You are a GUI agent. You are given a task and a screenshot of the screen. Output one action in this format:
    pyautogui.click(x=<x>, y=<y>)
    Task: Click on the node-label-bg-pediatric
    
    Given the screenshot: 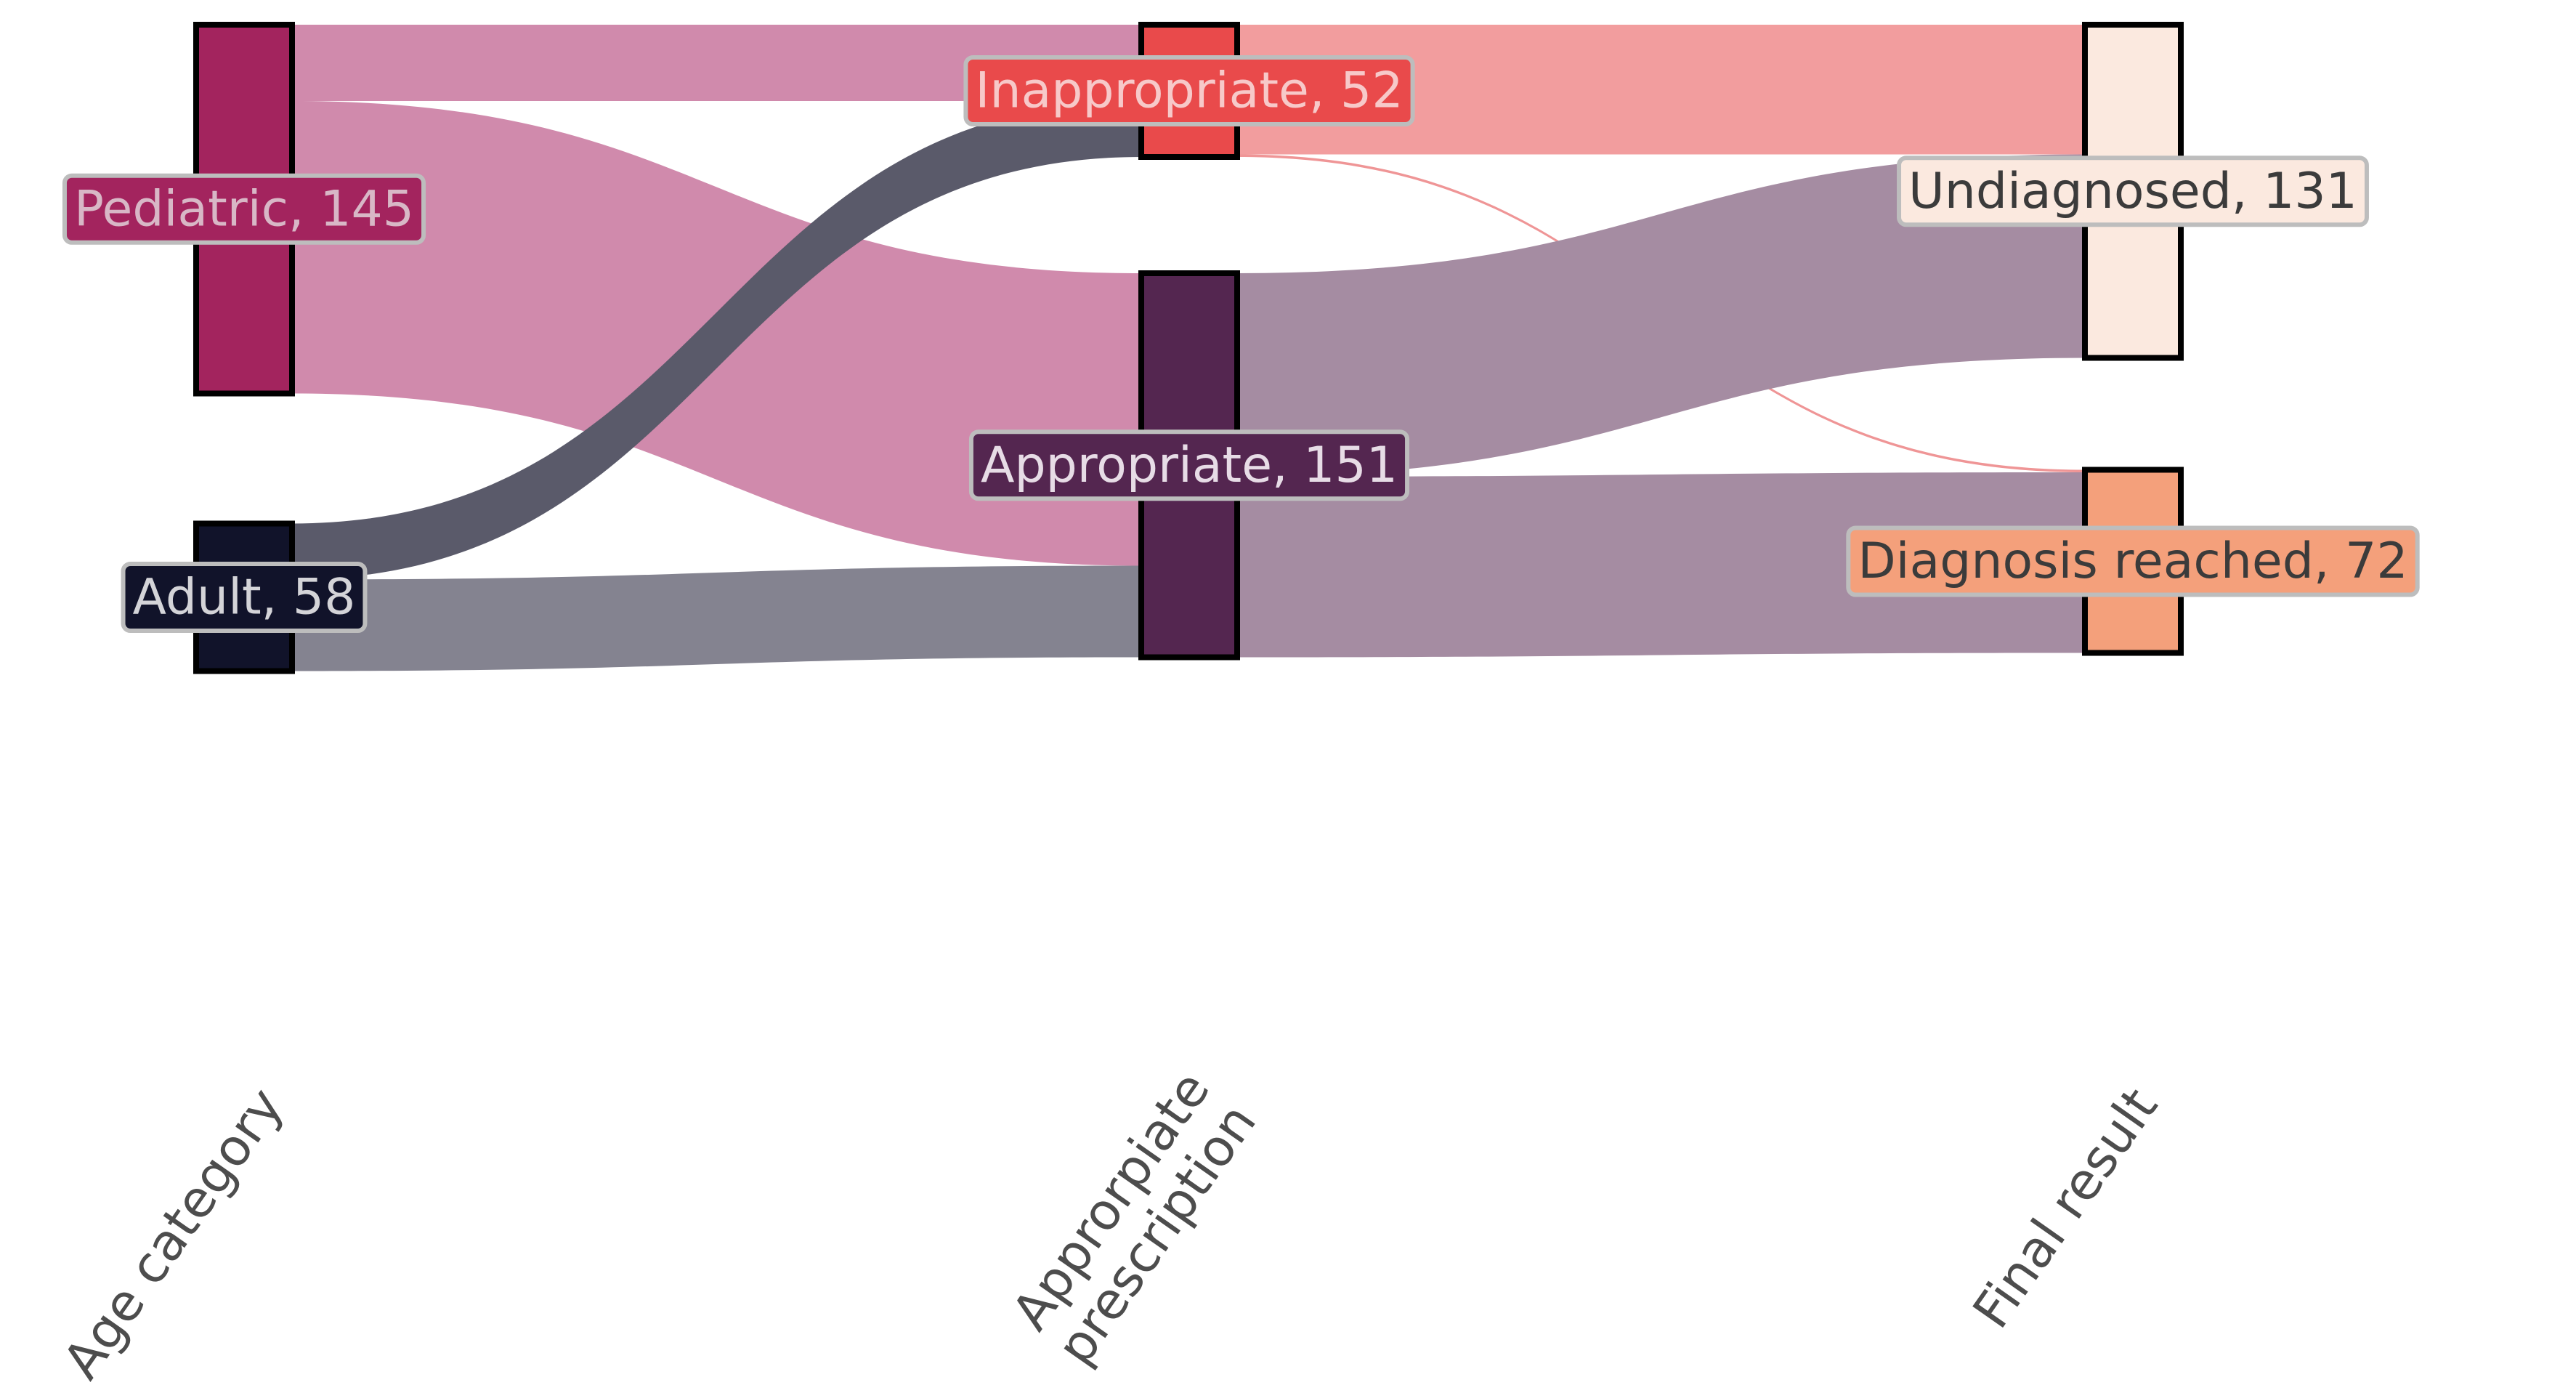 What is the action you would take?
    pyautogui.click(x=244, y=209)
    